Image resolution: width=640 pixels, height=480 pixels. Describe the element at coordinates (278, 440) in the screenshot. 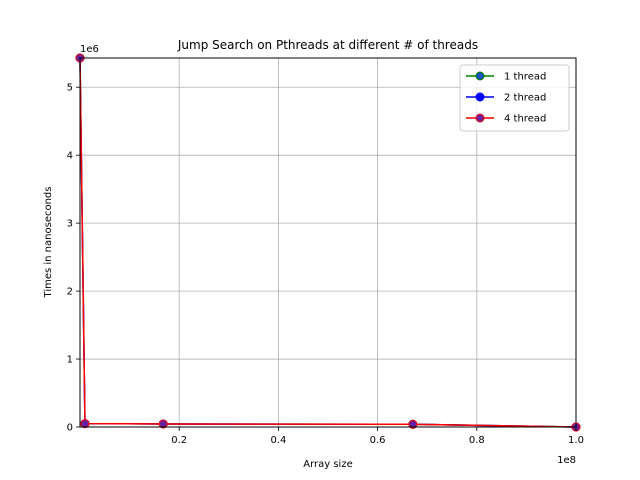

I see `x-tick-label: 0.4` at that location.